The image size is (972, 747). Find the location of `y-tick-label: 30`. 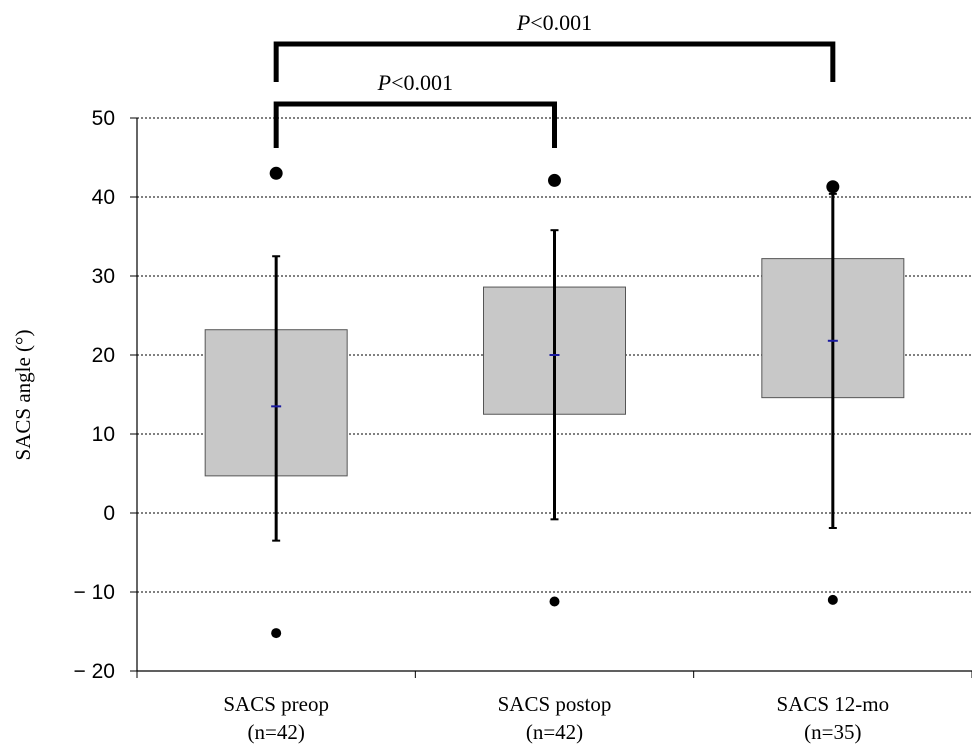

y-tick-label: 30 is located at coordinates (103, 276).